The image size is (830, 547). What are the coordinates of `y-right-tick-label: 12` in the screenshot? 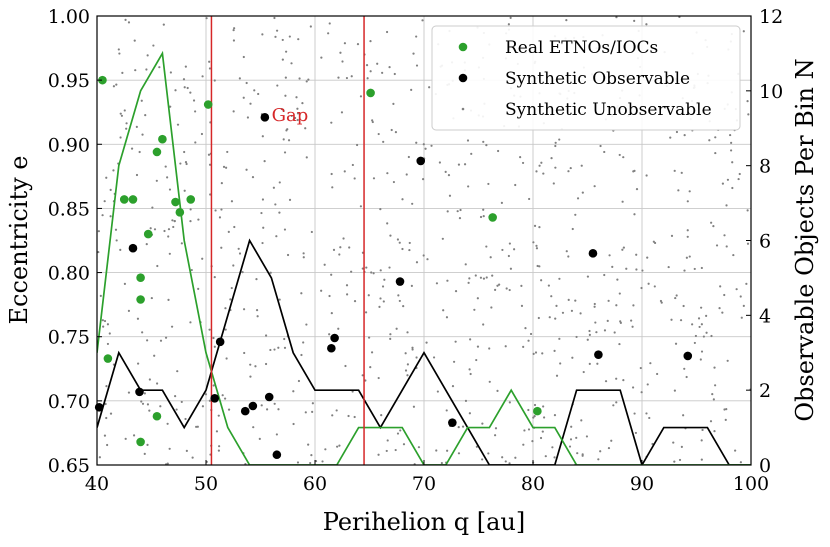 It's located at (771, 17).